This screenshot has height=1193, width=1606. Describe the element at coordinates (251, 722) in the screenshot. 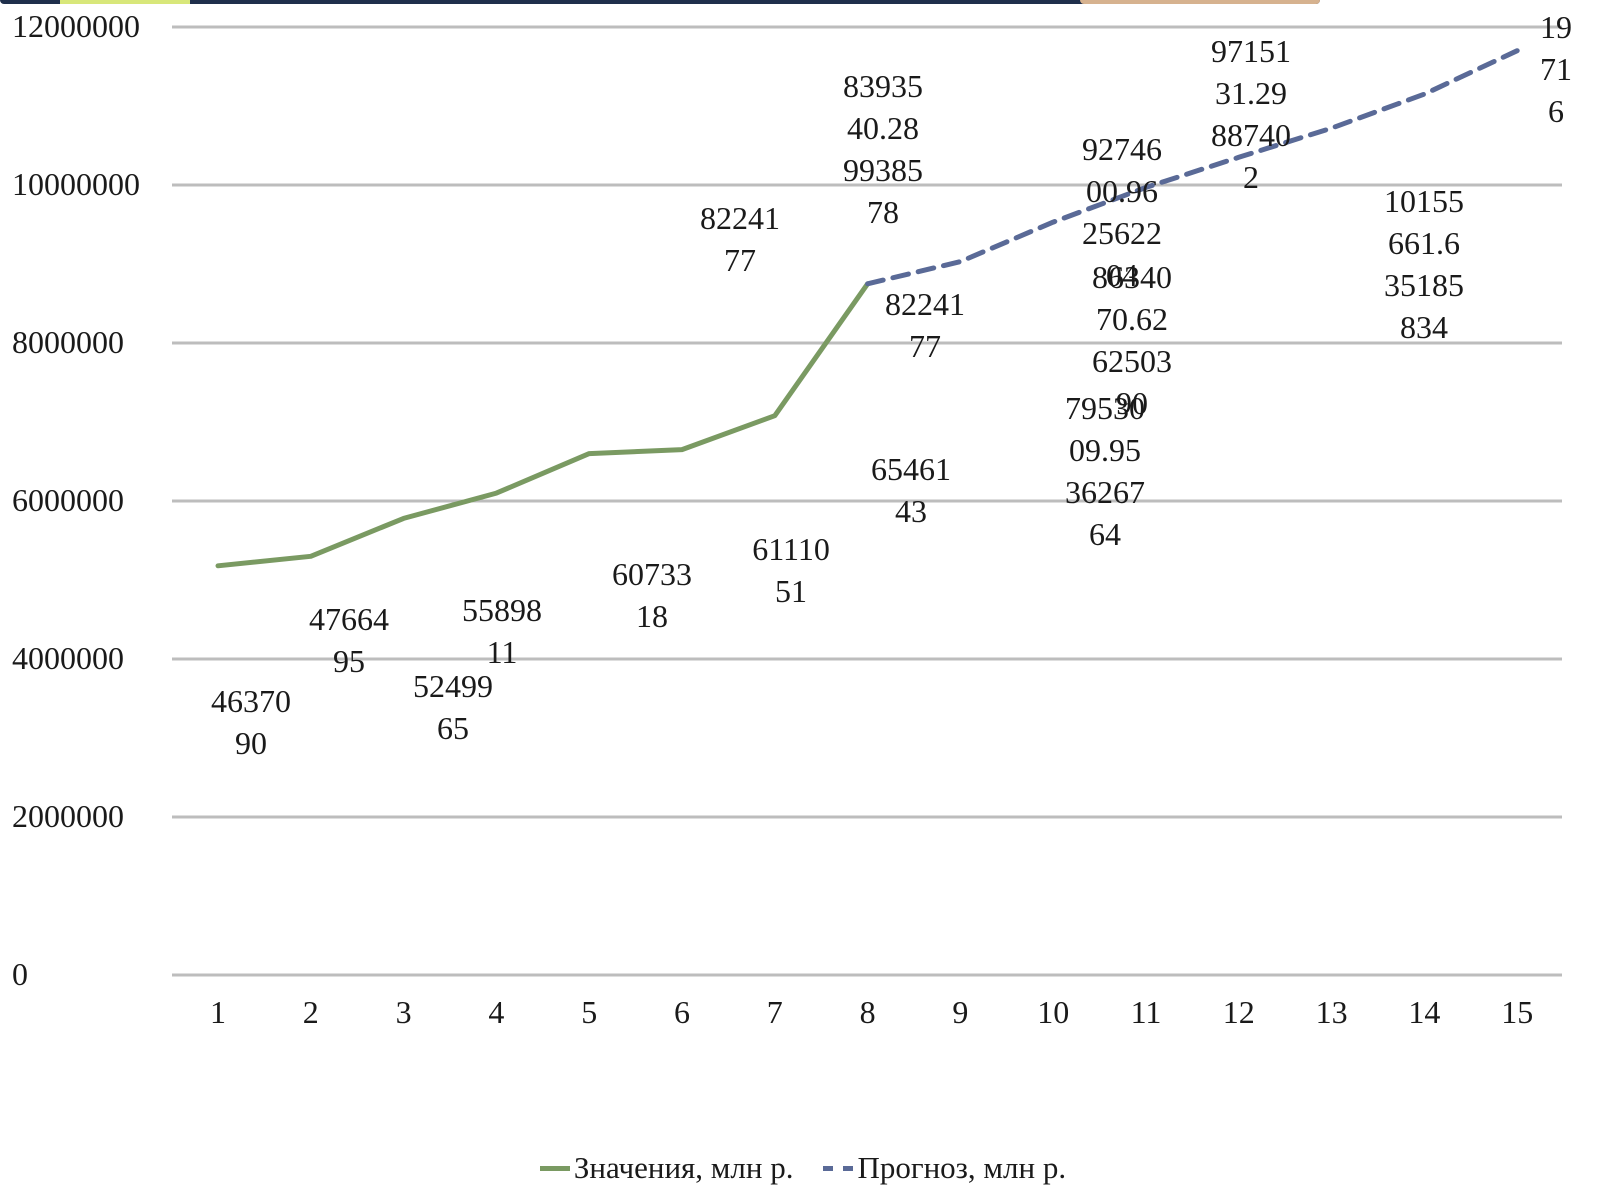

I see `data-label: 46370 90` at that location.